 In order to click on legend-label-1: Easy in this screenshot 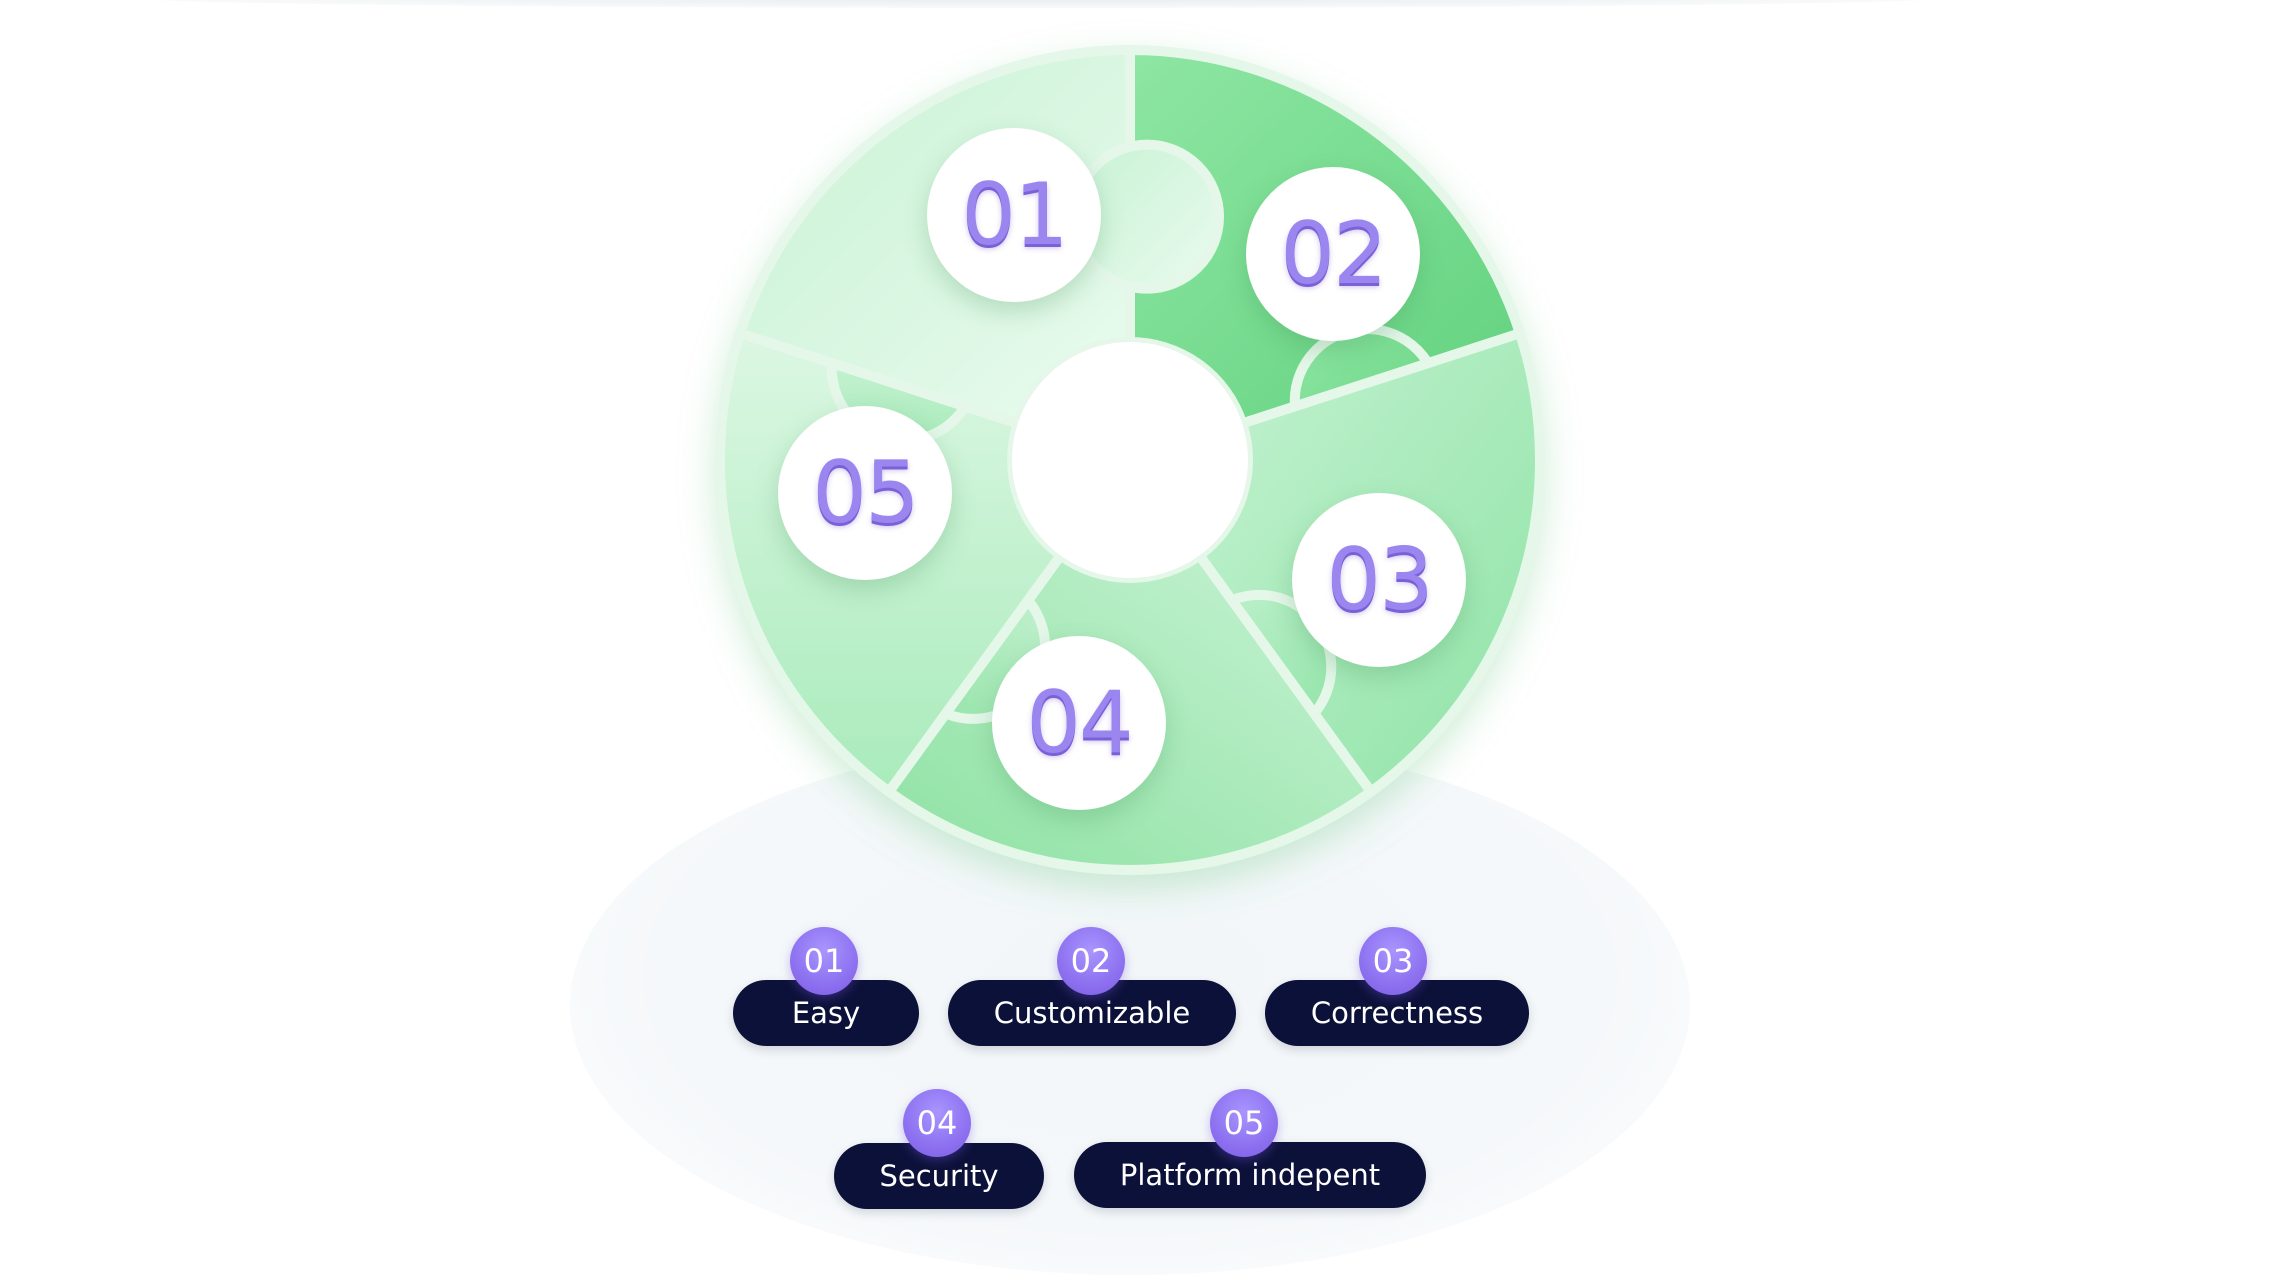, I will do `click(826, 1013)`.